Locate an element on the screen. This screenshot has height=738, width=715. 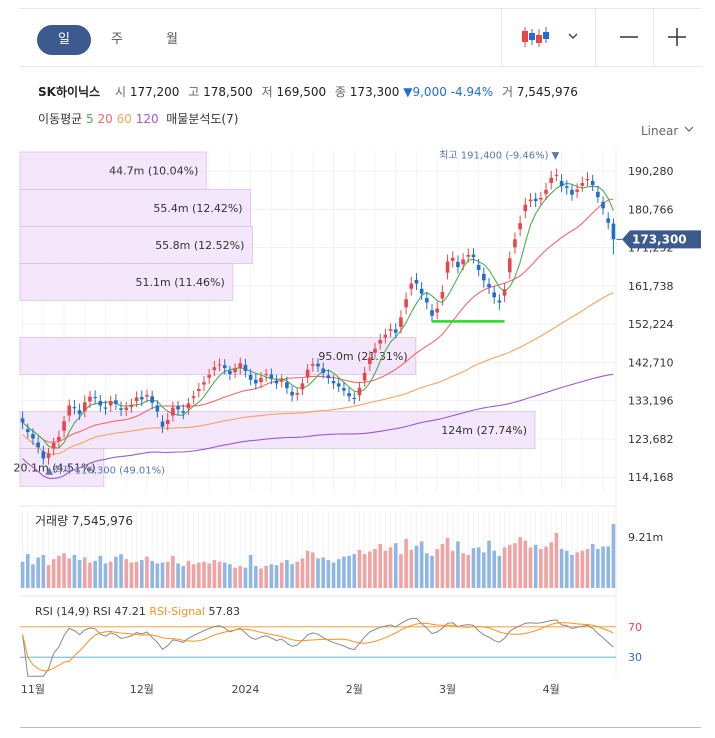
ma-legend-label: 이동평균 is located at coordinates (60, 119).